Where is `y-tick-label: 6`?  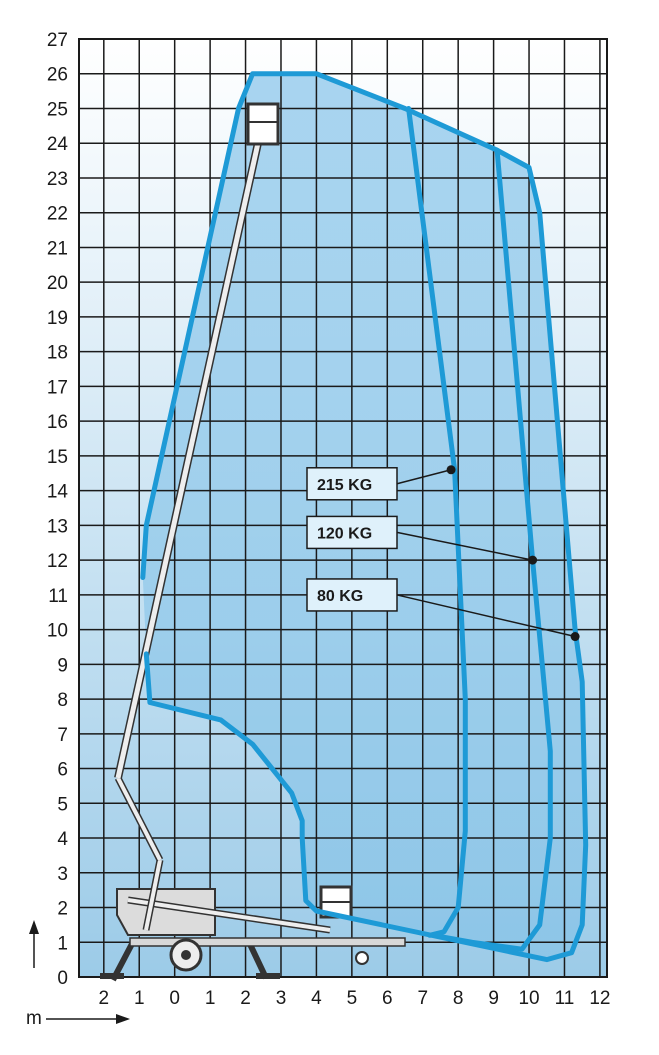 y-tick-label: 6 is located at coordinates (62, 770).